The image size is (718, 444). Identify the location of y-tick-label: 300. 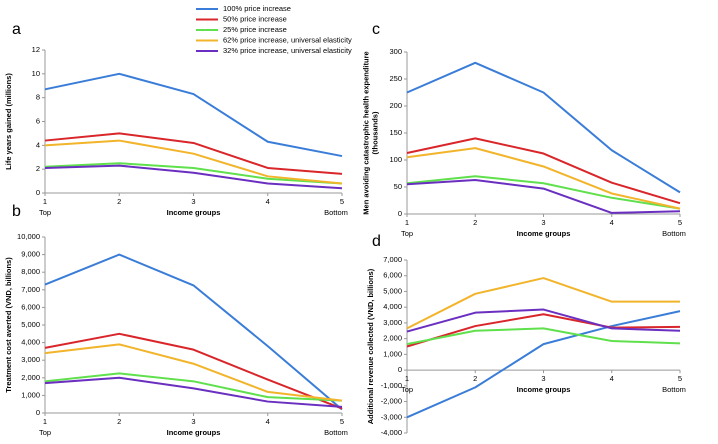
(395, 51).